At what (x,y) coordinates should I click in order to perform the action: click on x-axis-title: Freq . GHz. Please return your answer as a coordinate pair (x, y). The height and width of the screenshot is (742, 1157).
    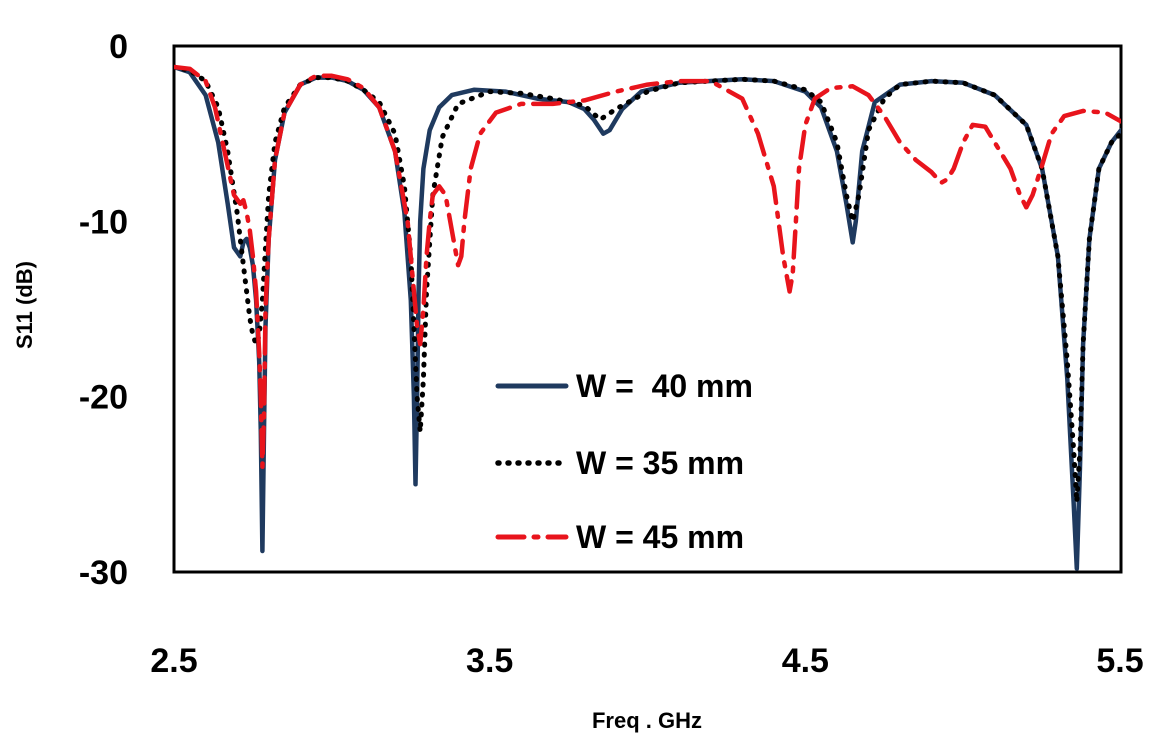
    Looking at the image, I should click on (647, 720).